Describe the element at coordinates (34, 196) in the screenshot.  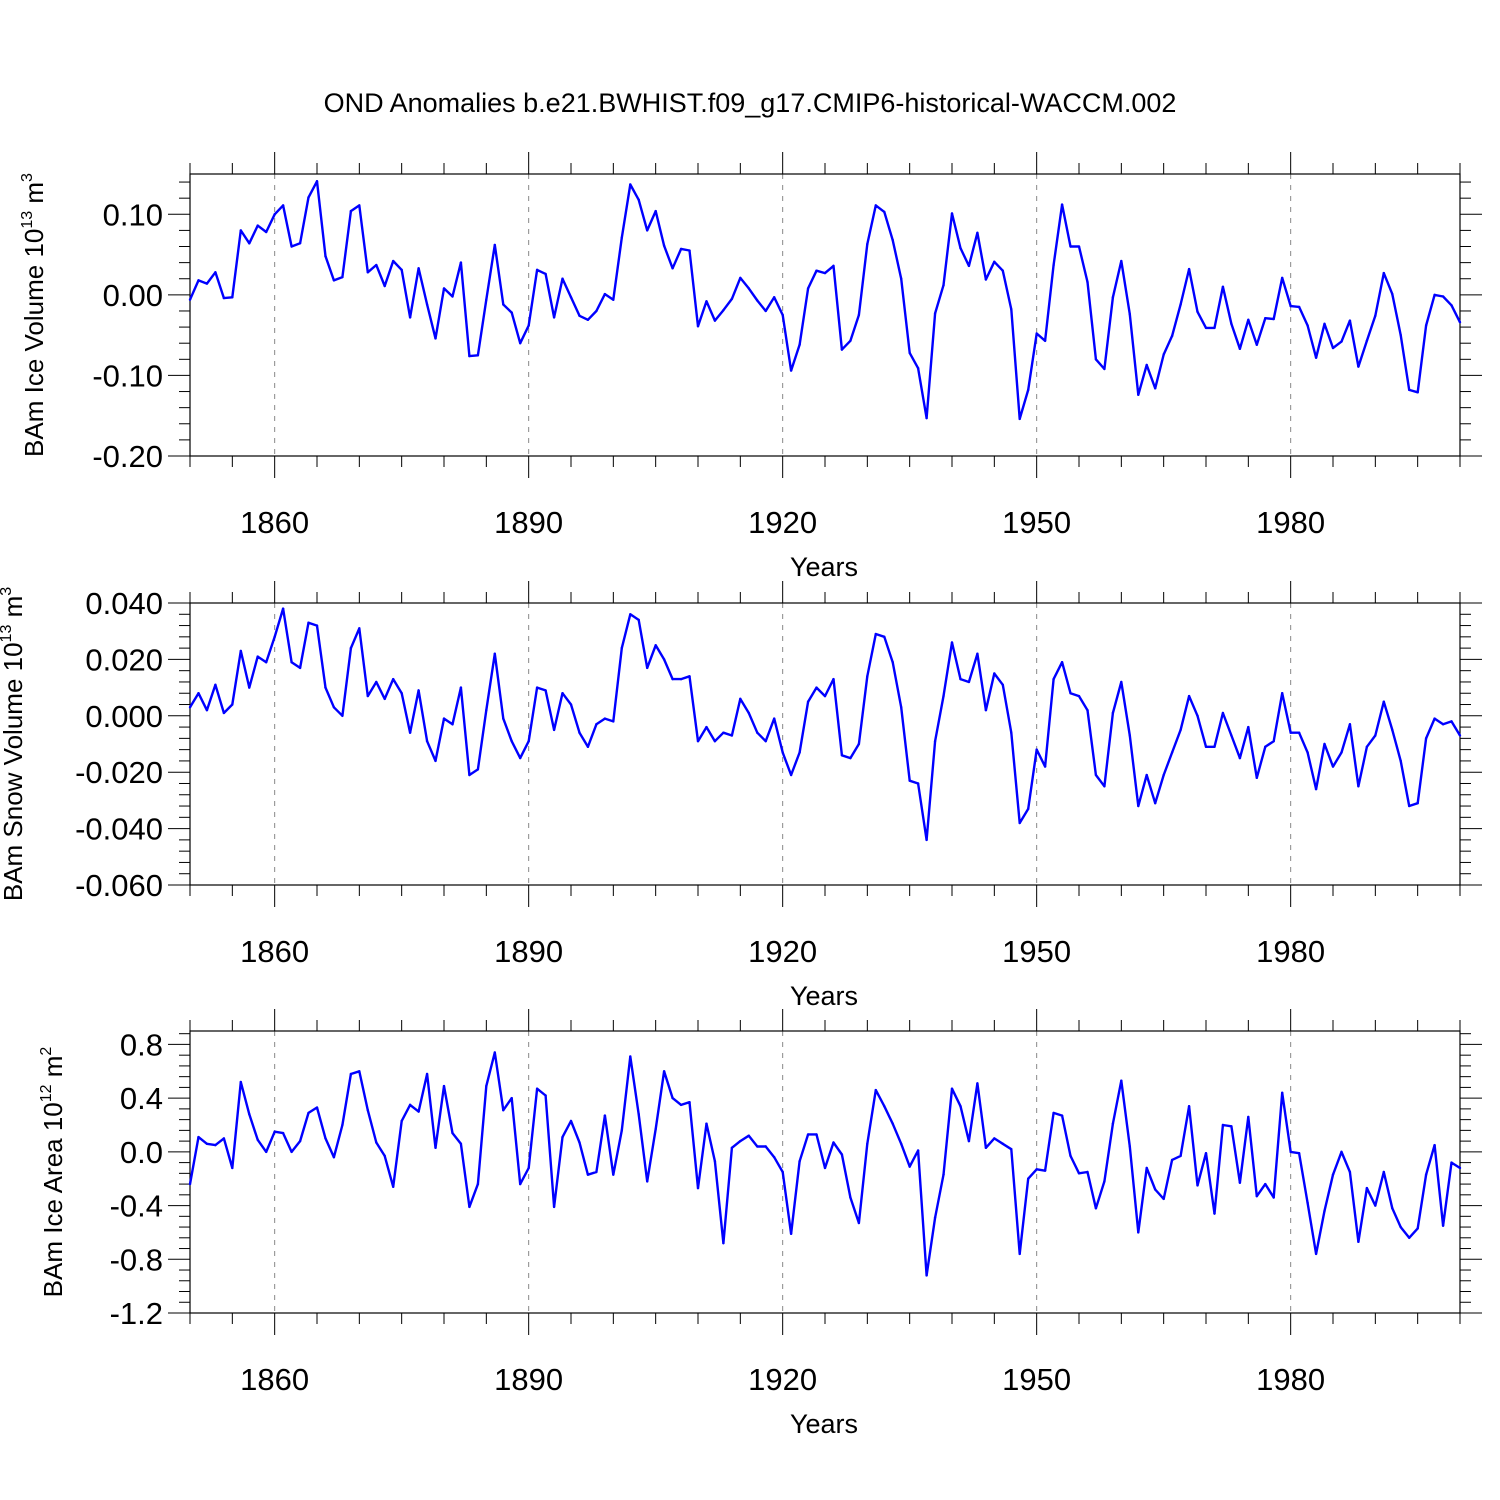
I see `y-axis-label-unit: m` at that location.